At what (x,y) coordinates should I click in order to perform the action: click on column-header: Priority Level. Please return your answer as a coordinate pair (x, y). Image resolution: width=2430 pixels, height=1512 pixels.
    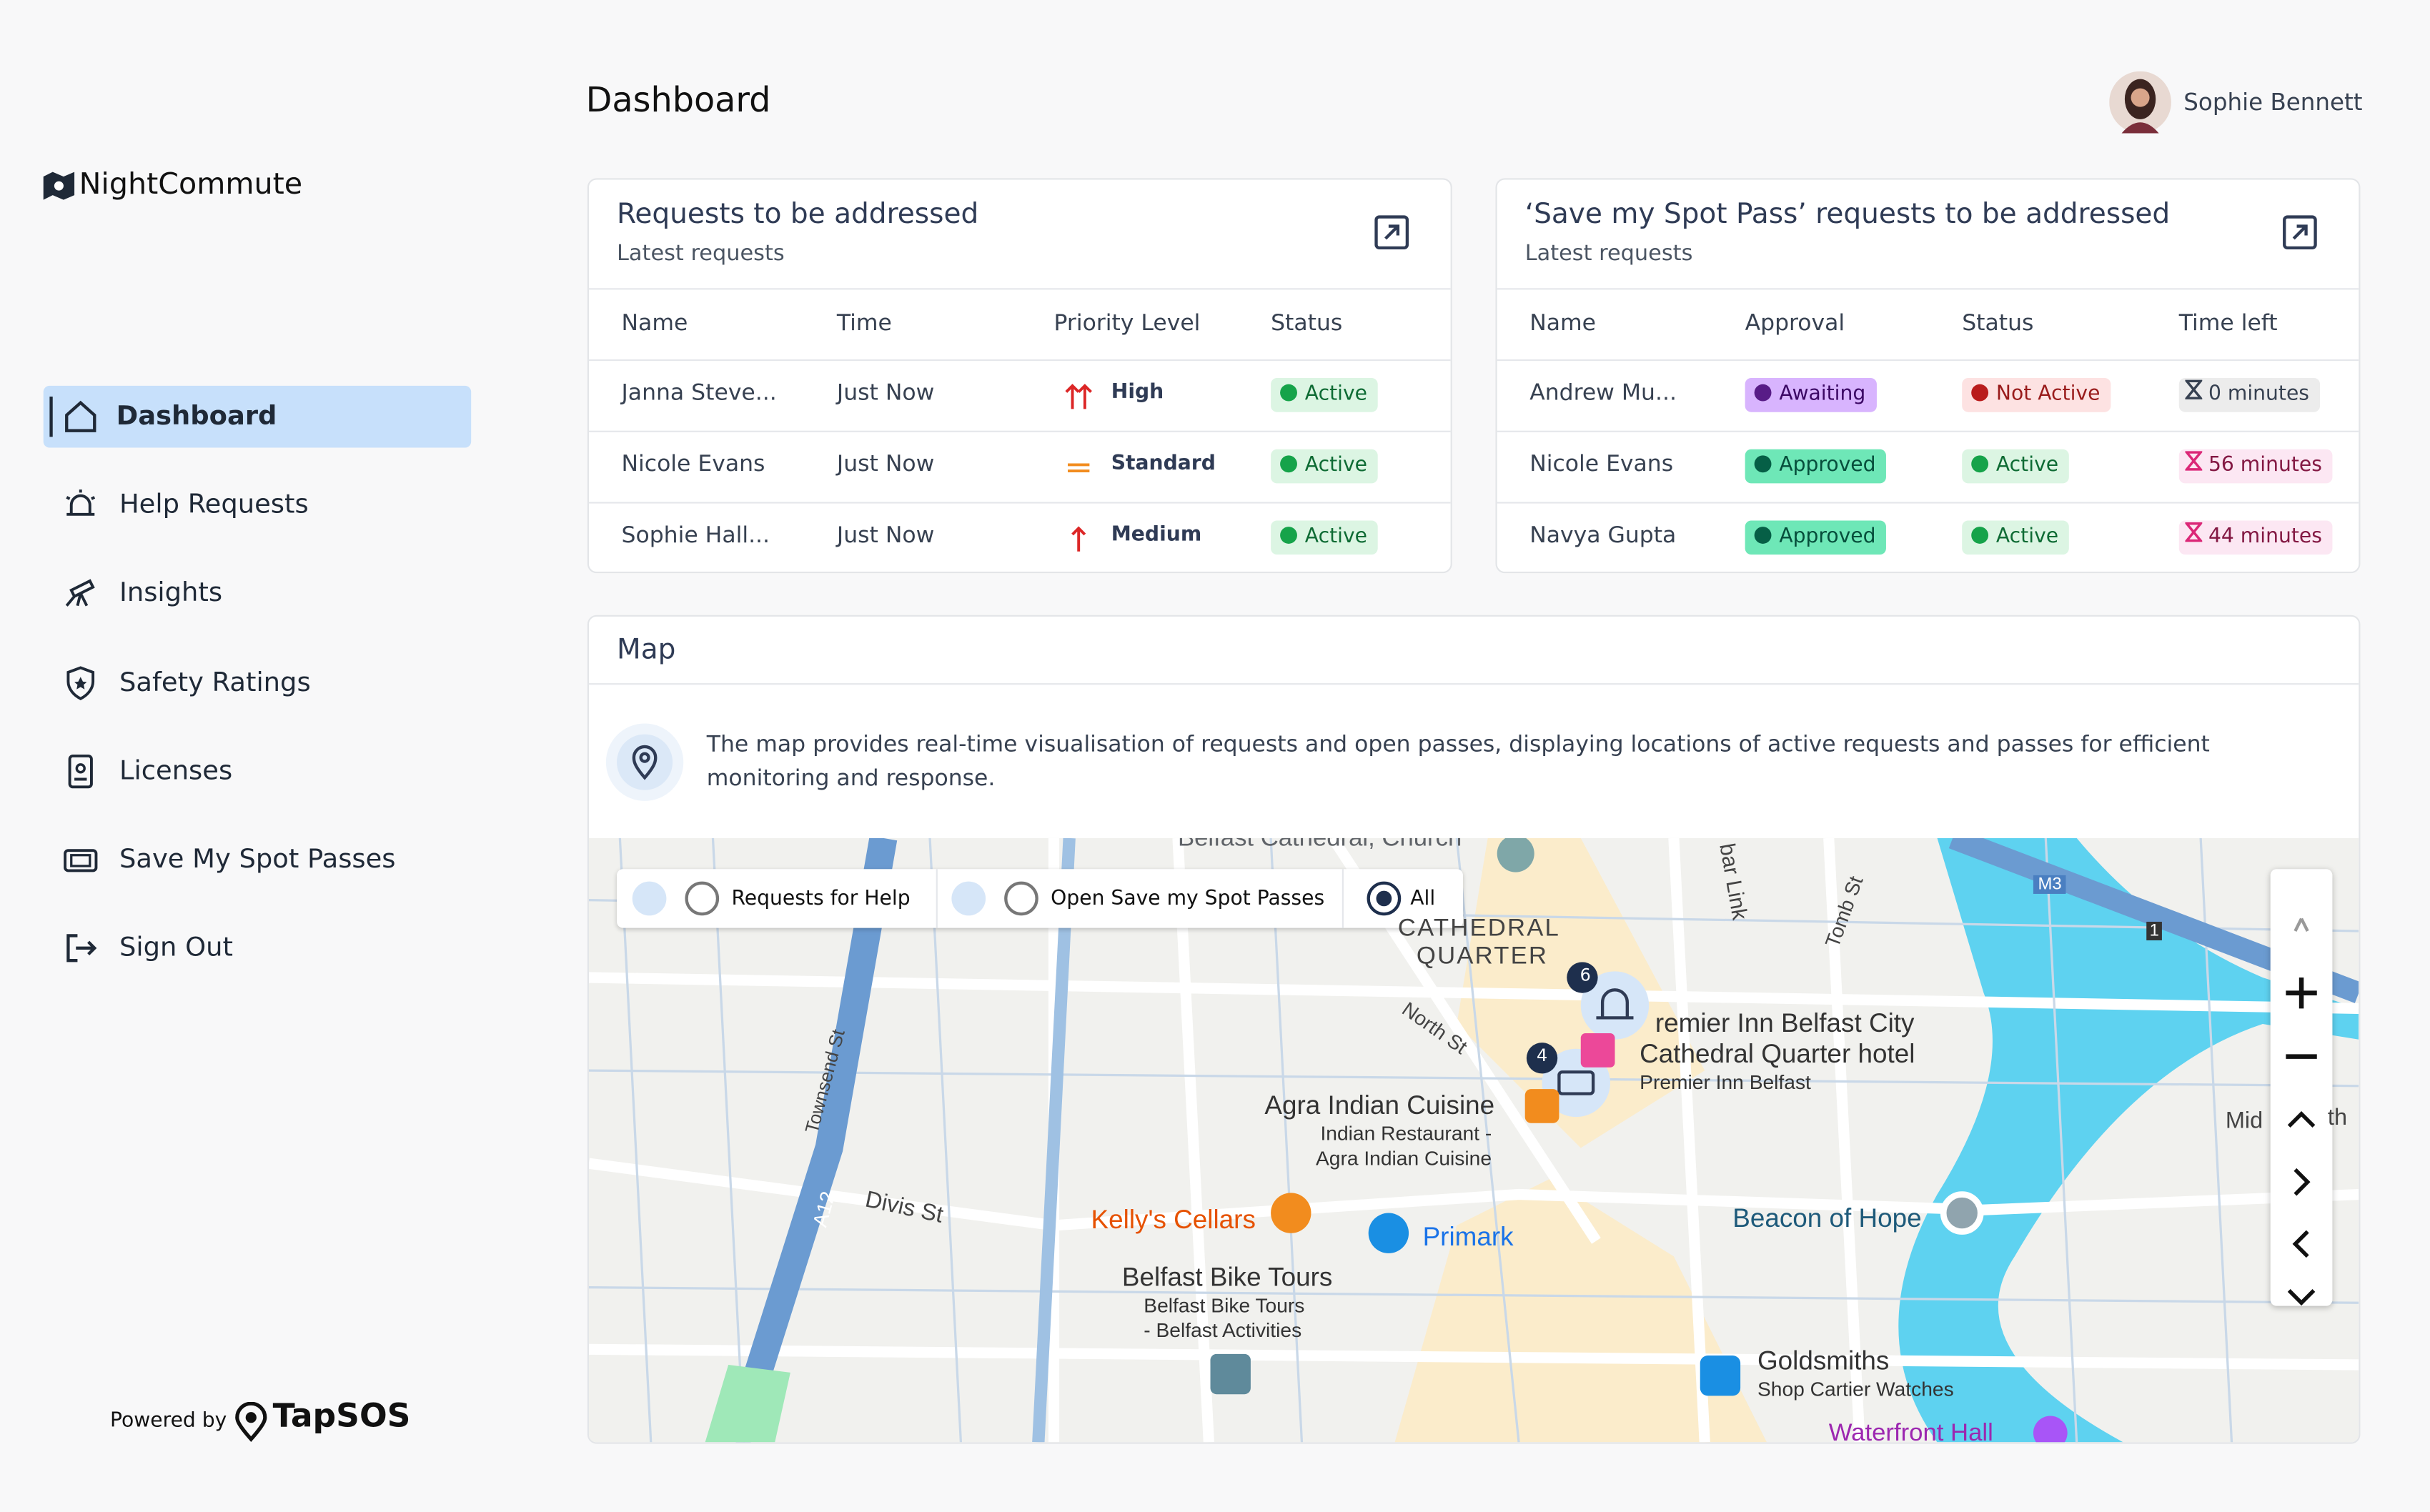
    Looking at the image, I should click on (1127, 324).